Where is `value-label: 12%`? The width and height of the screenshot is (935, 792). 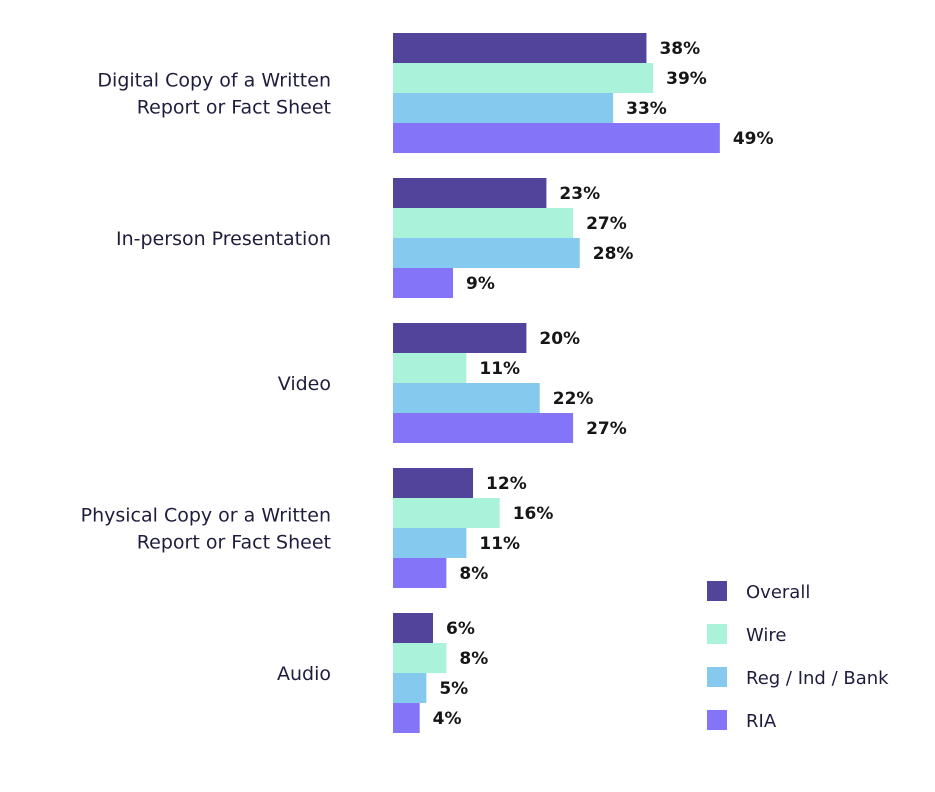 value-label: 12% is located at coordinates (506, 484).